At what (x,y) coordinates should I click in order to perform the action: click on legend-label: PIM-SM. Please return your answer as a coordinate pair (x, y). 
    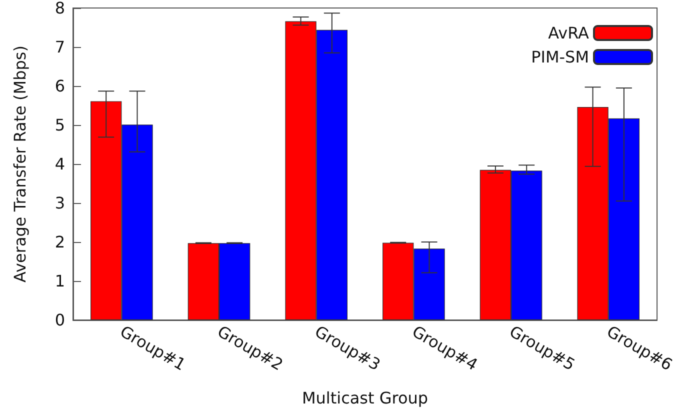
    Looking at the image, I should click on (560, 57).